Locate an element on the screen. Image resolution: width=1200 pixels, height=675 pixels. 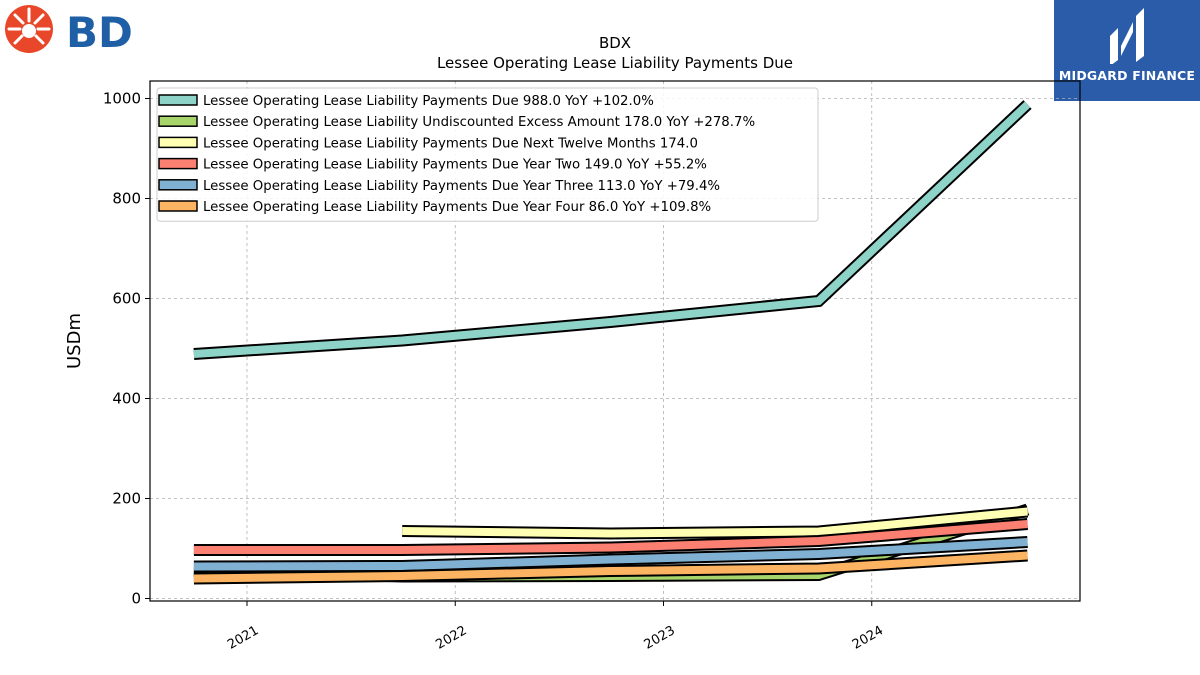
y-tick-label: 400 is located at coordinates (126, 399).